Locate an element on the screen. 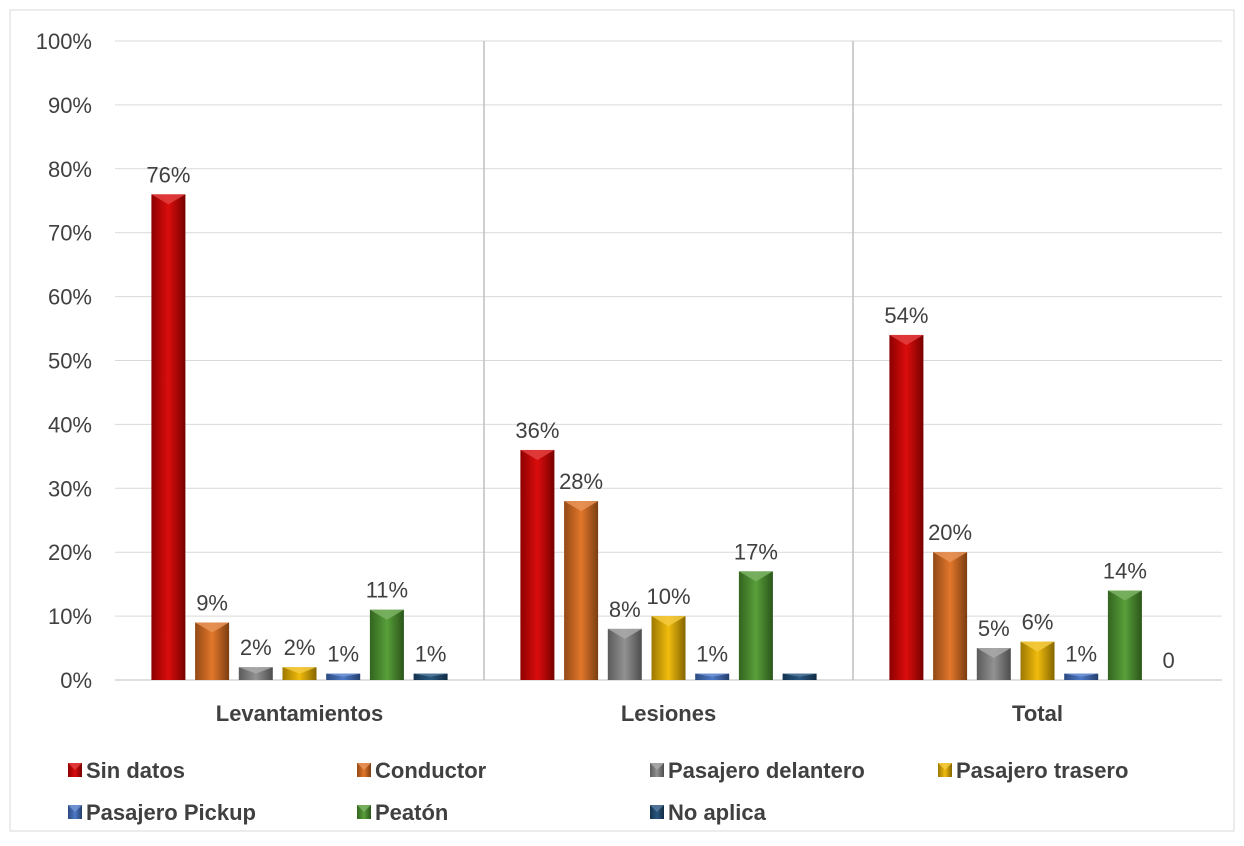 This screenshot has width=1244, height=846. legend-label: Peatón is located at coordinates (411, 812).